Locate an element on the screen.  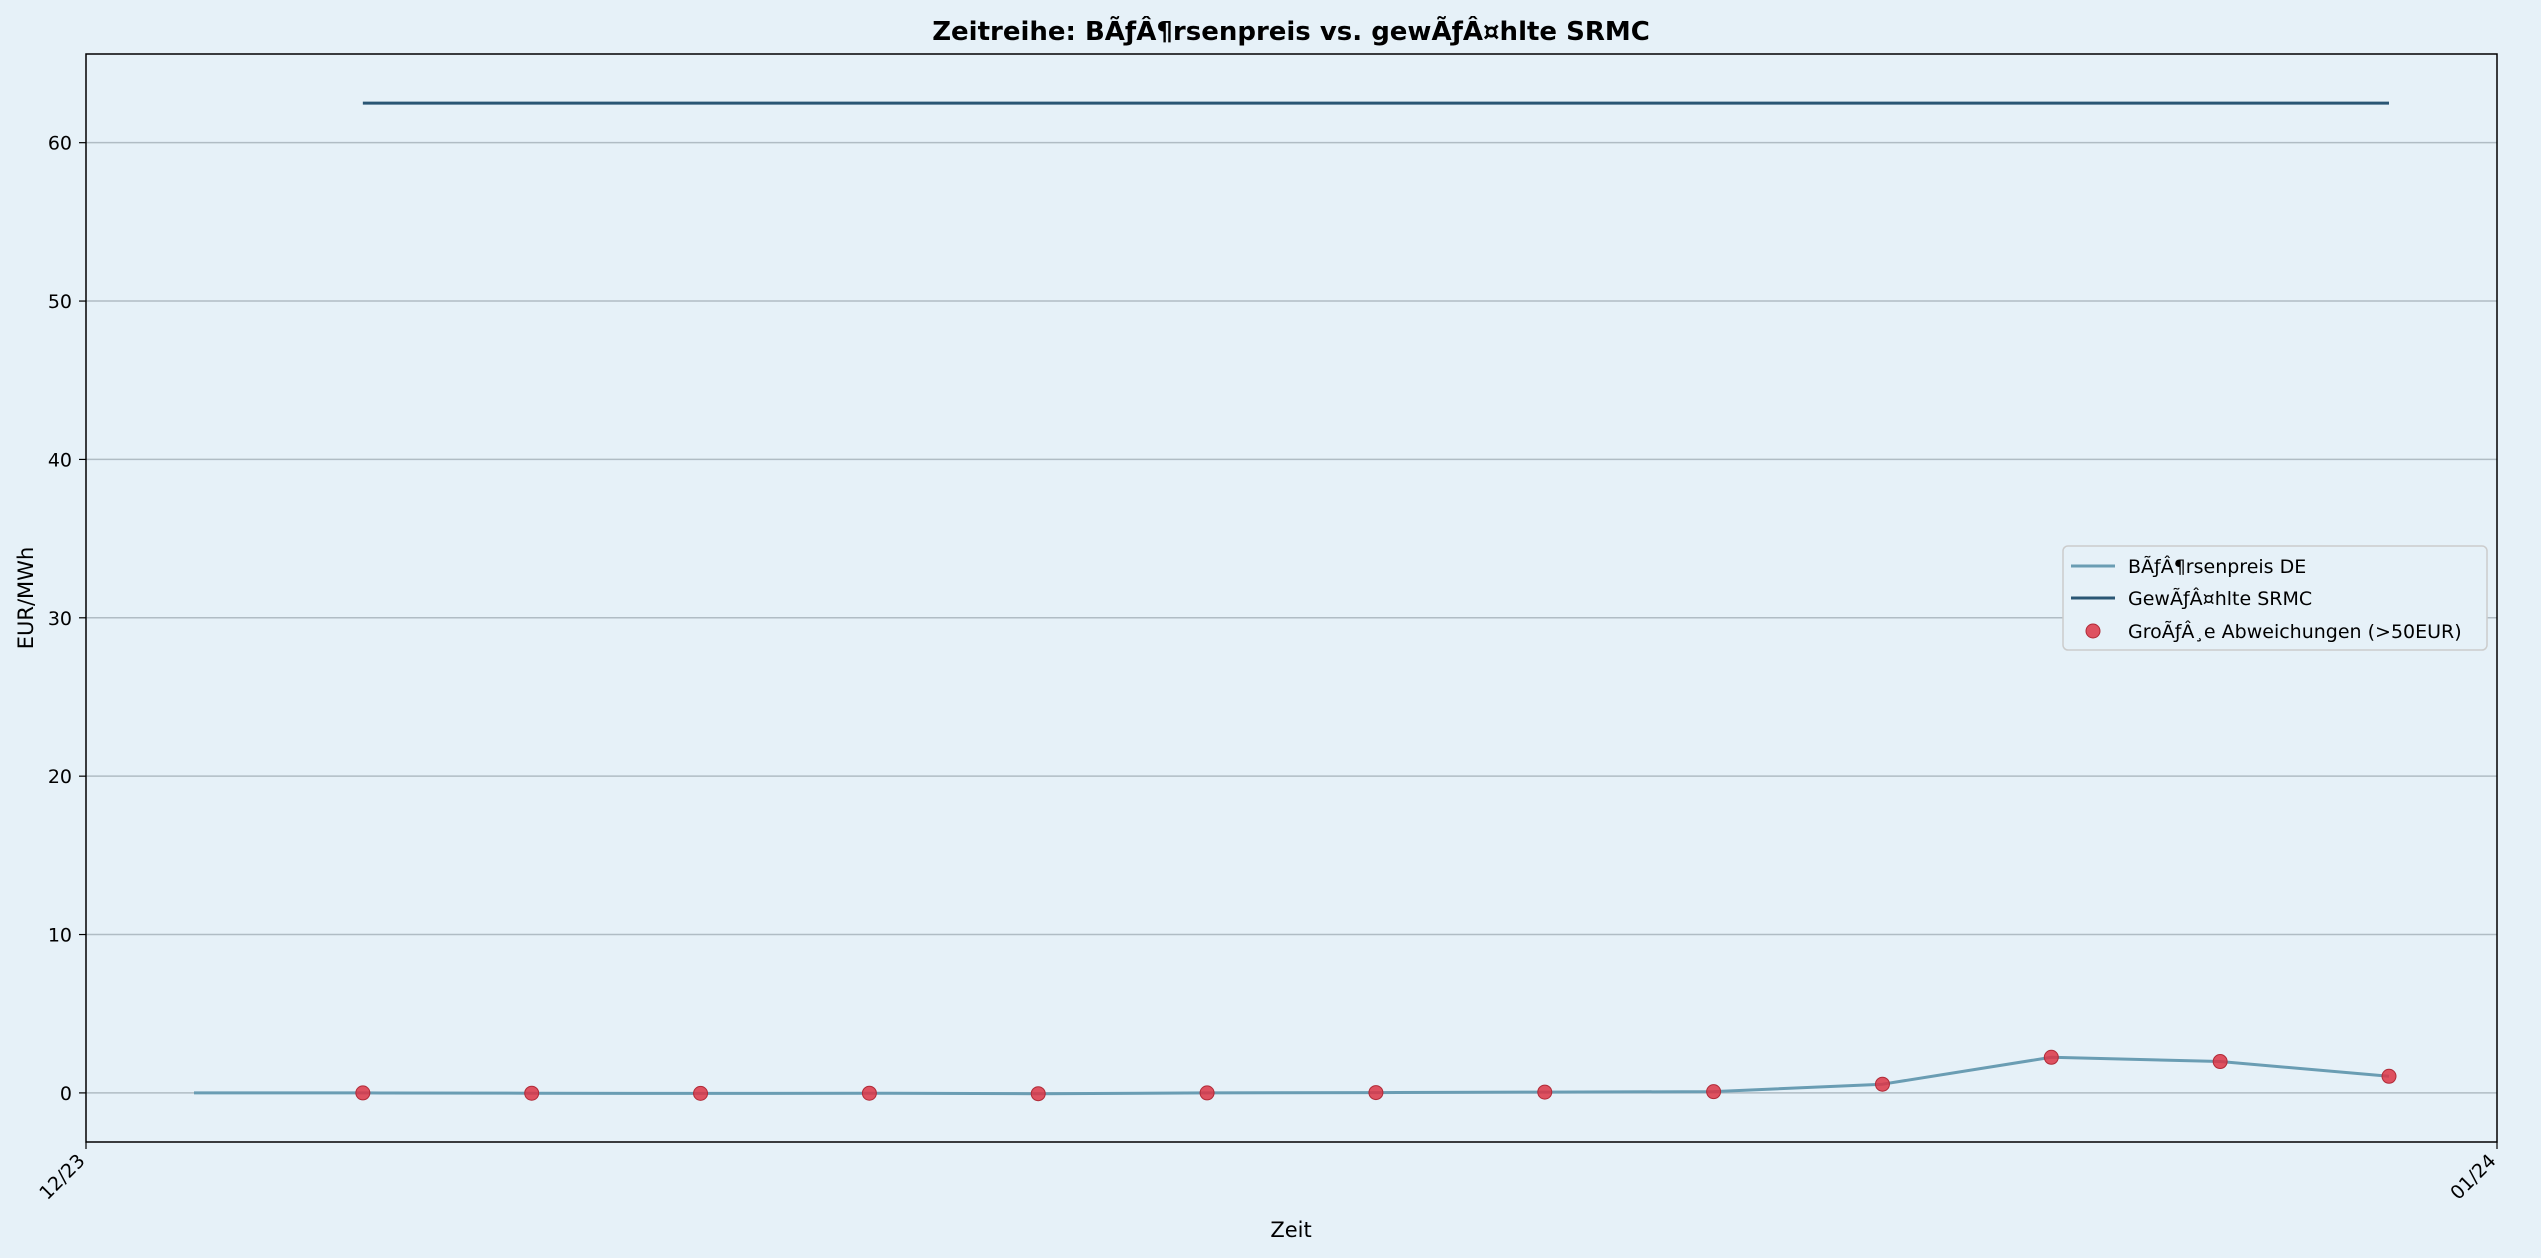
legend-label-boersenpreis: BÃƒÂ¶rsenpreis DE is located at coordinates (2217, 566).